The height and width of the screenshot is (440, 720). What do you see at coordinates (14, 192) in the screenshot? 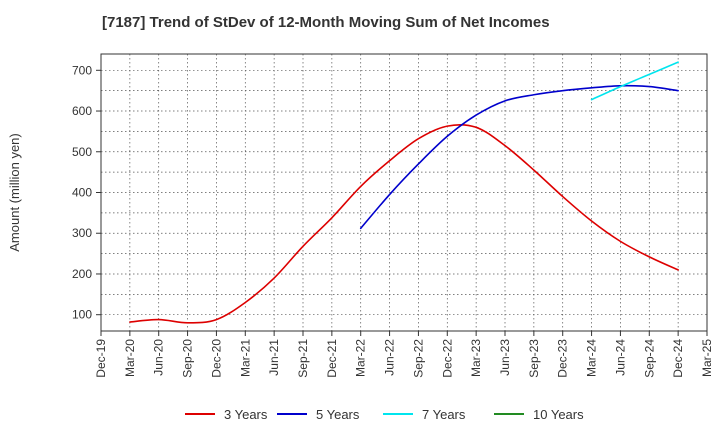
I see `y-axis-title: Amount (million yen)` at bounding box center [14, 192].